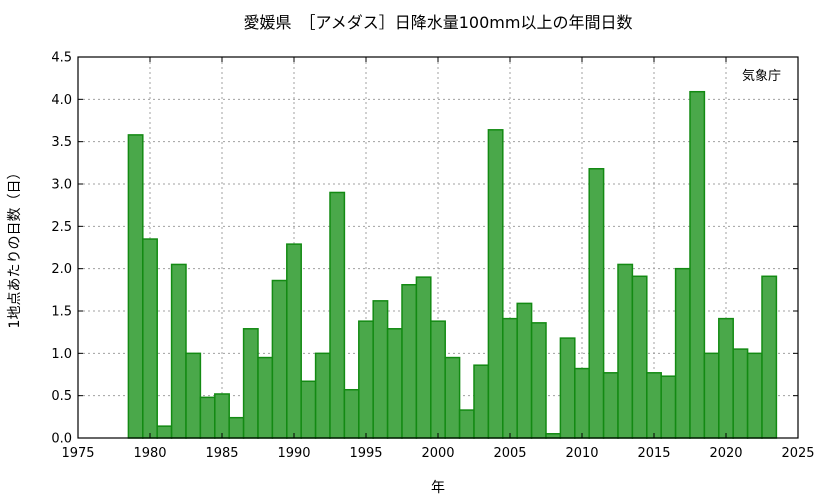 This screenshot has height=498, width=833. Describe the element at coordinates (236, 427) in the screenshot. I see `bar-1986` at that location.